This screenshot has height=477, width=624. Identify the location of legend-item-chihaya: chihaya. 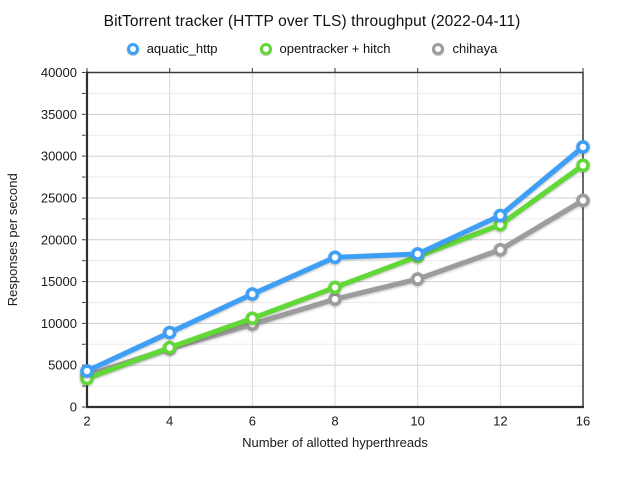
(464, 48).